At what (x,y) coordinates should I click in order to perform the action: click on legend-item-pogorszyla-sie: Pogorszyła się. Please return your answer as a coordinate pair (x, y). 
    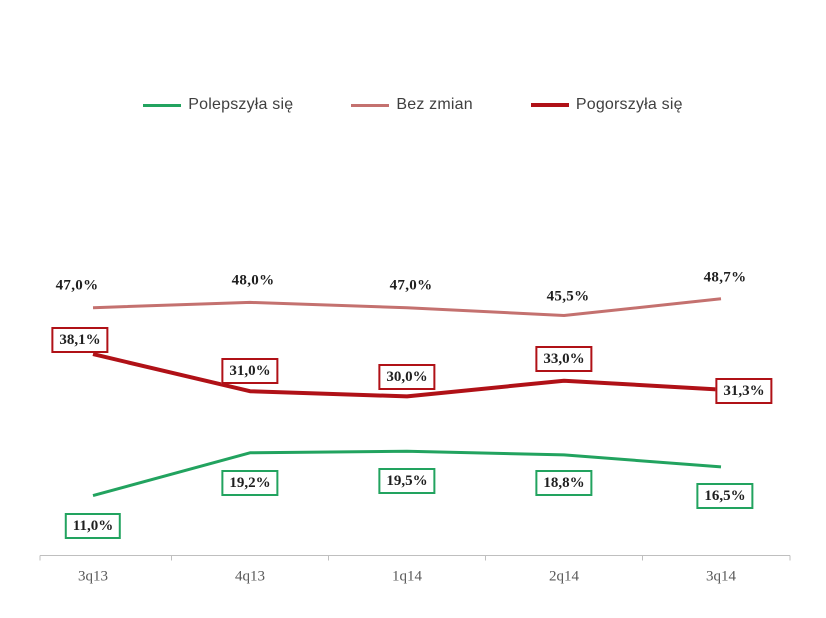
    Looking at the image, I should click on (606, 105).